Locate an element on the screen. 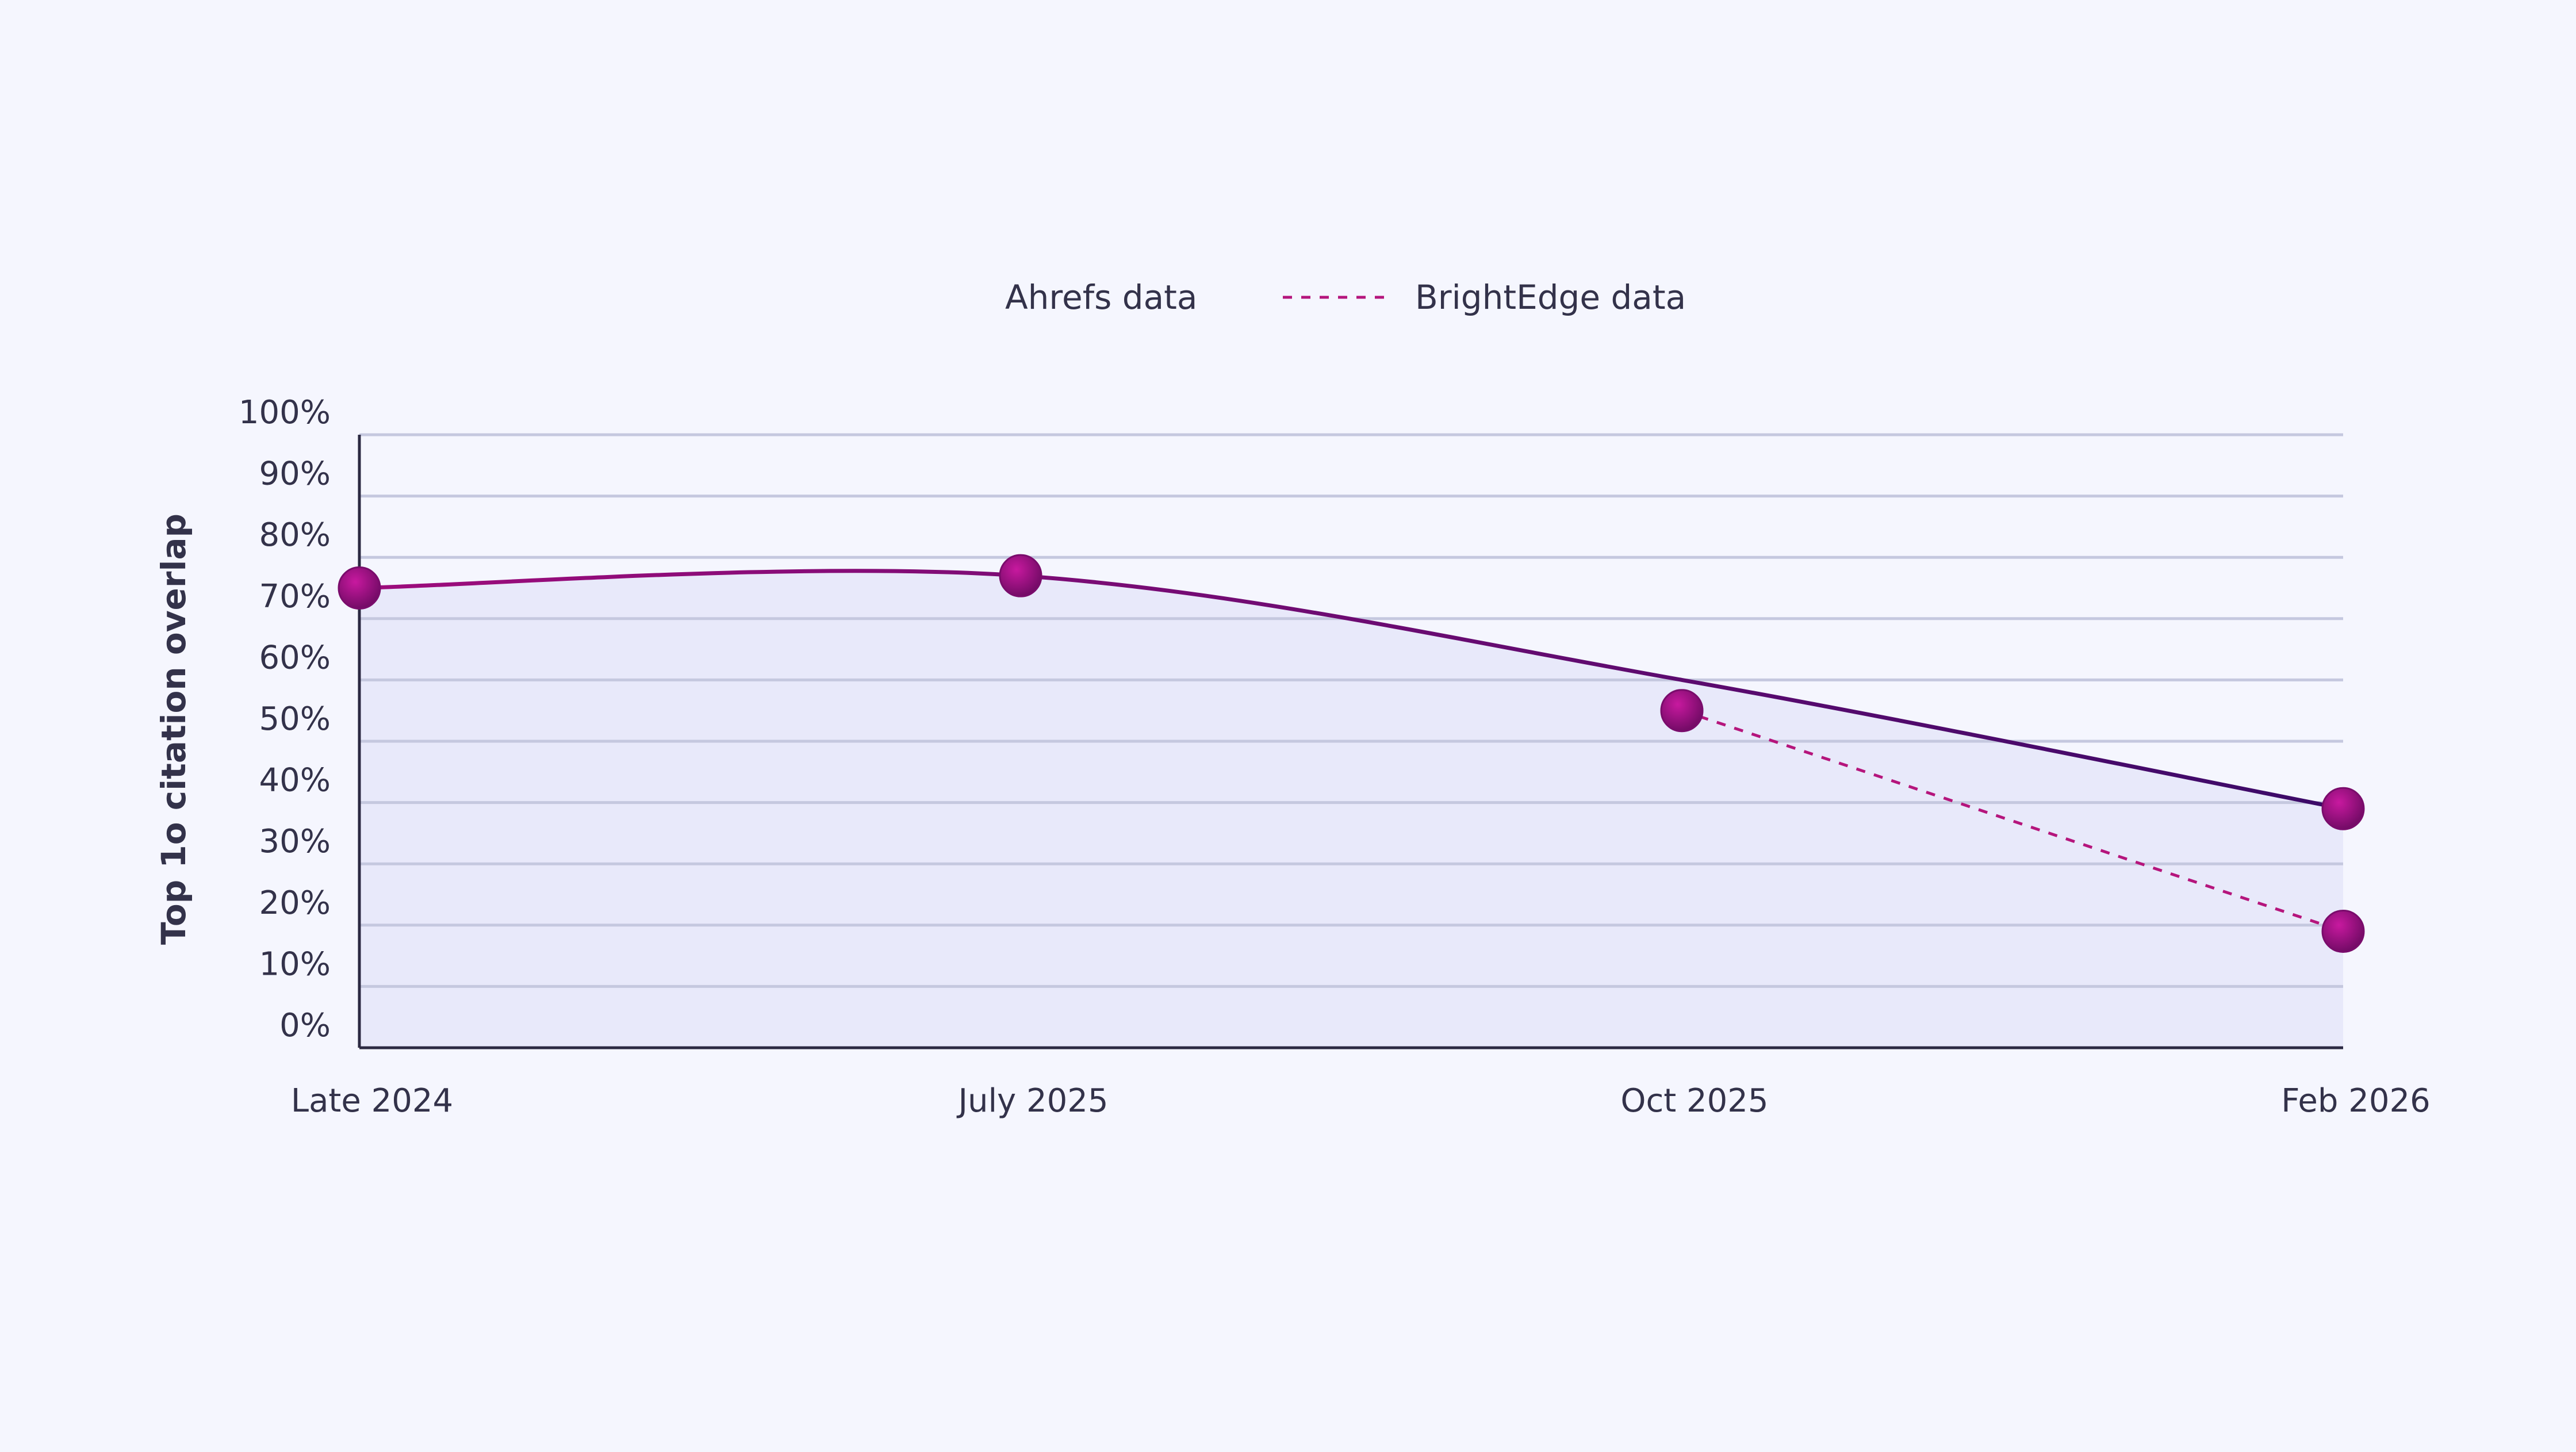 The width and height of the screenshot is (2576, 1452). x-tick-label: July 2025 is located at coordinates (1032, 1101).